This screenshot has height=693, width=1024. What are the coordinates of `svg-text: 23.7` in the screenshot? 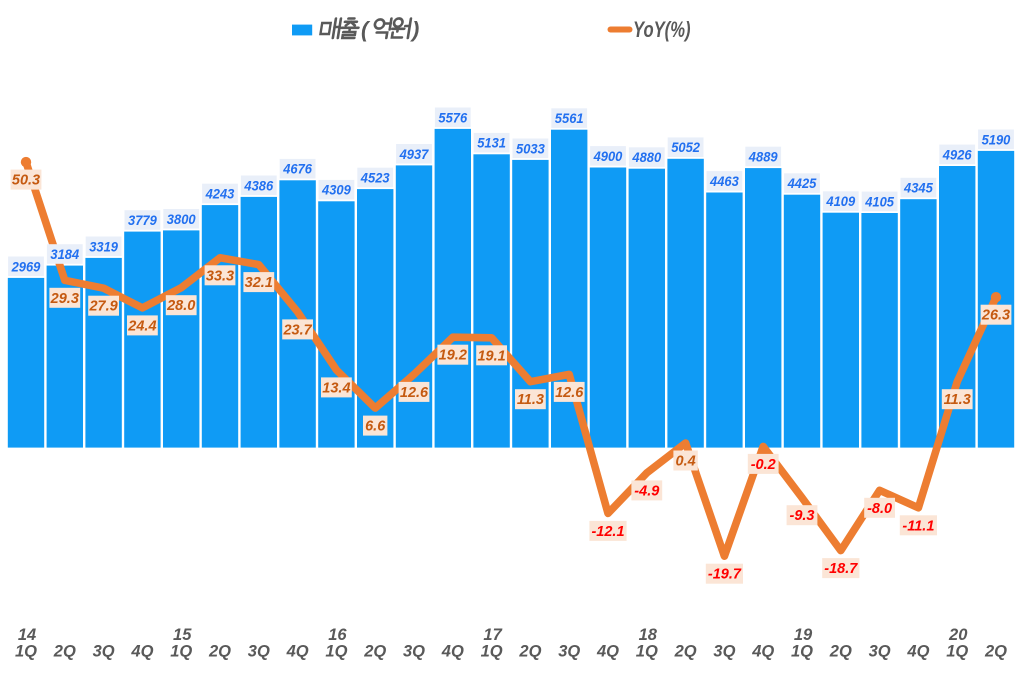 It's located at (297, 330).